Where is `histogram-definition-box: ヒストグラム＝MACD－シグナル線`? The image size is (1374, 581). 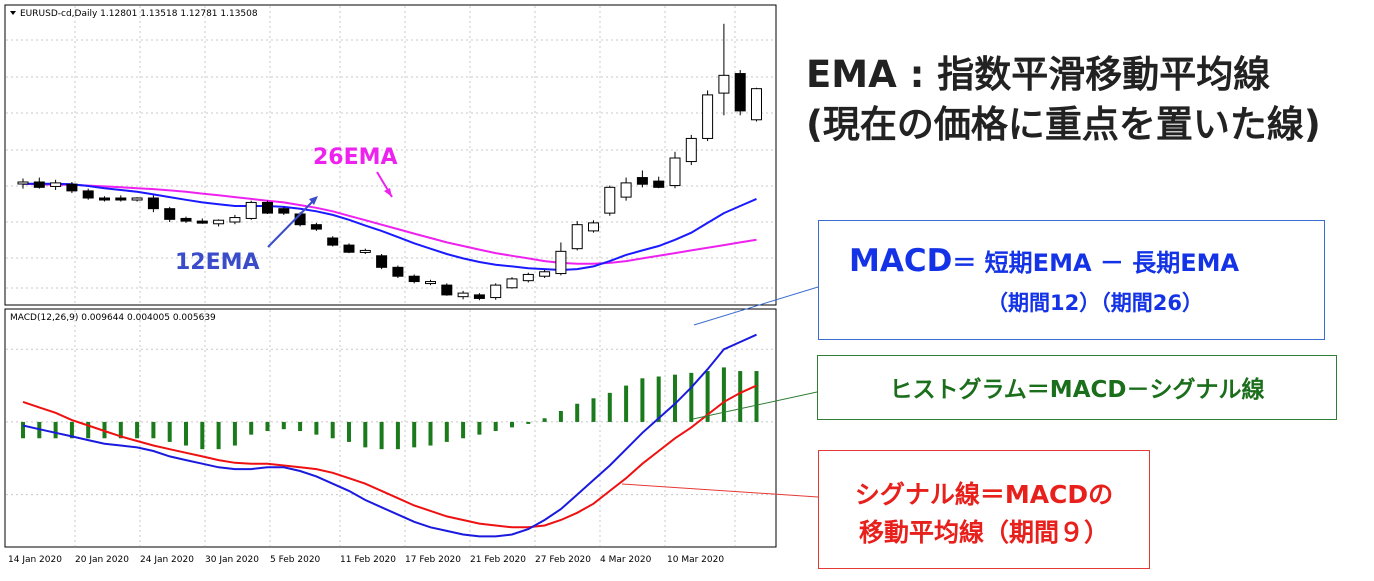 histogram-definition-box: ヒストグラム＝MACD－シグナル線 is located at coordinates (1077, 387).